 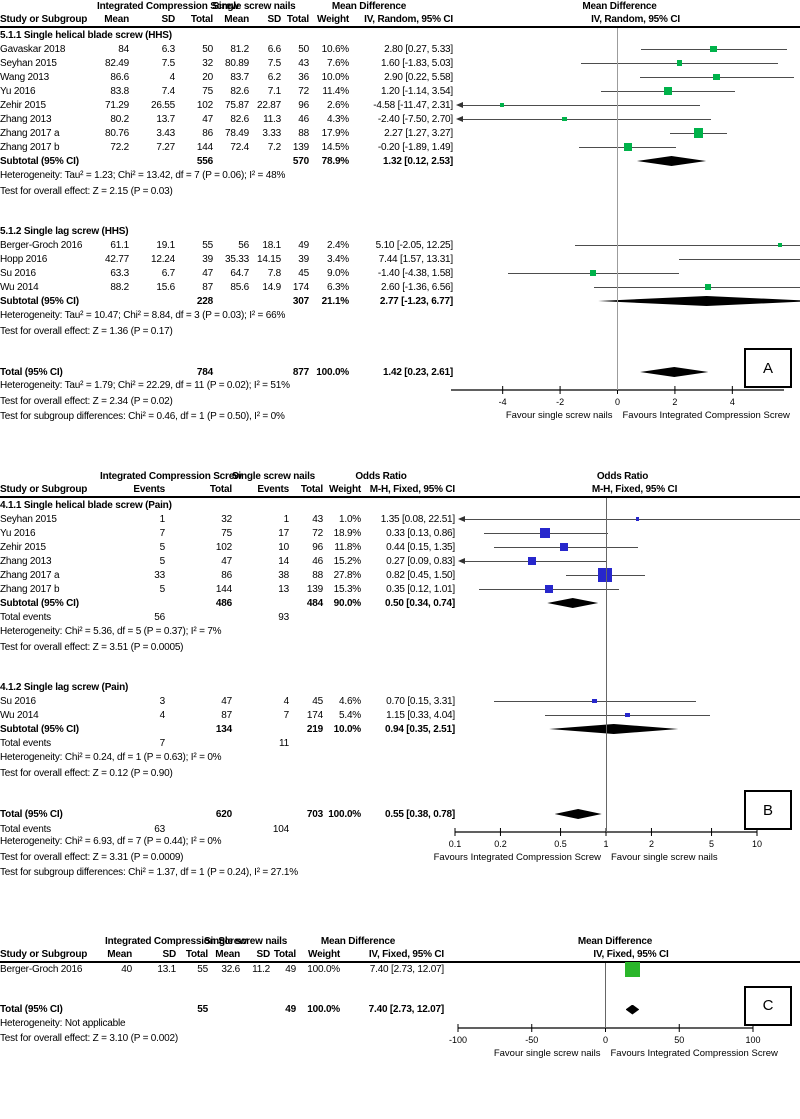 What do you see at coordinates (400, 533) in the screenshot?
I see `study-row: Yu 2016 7 75 17 72 18.9% 0.33 [0.13, 0.86]` at bounding box center [400, 533].